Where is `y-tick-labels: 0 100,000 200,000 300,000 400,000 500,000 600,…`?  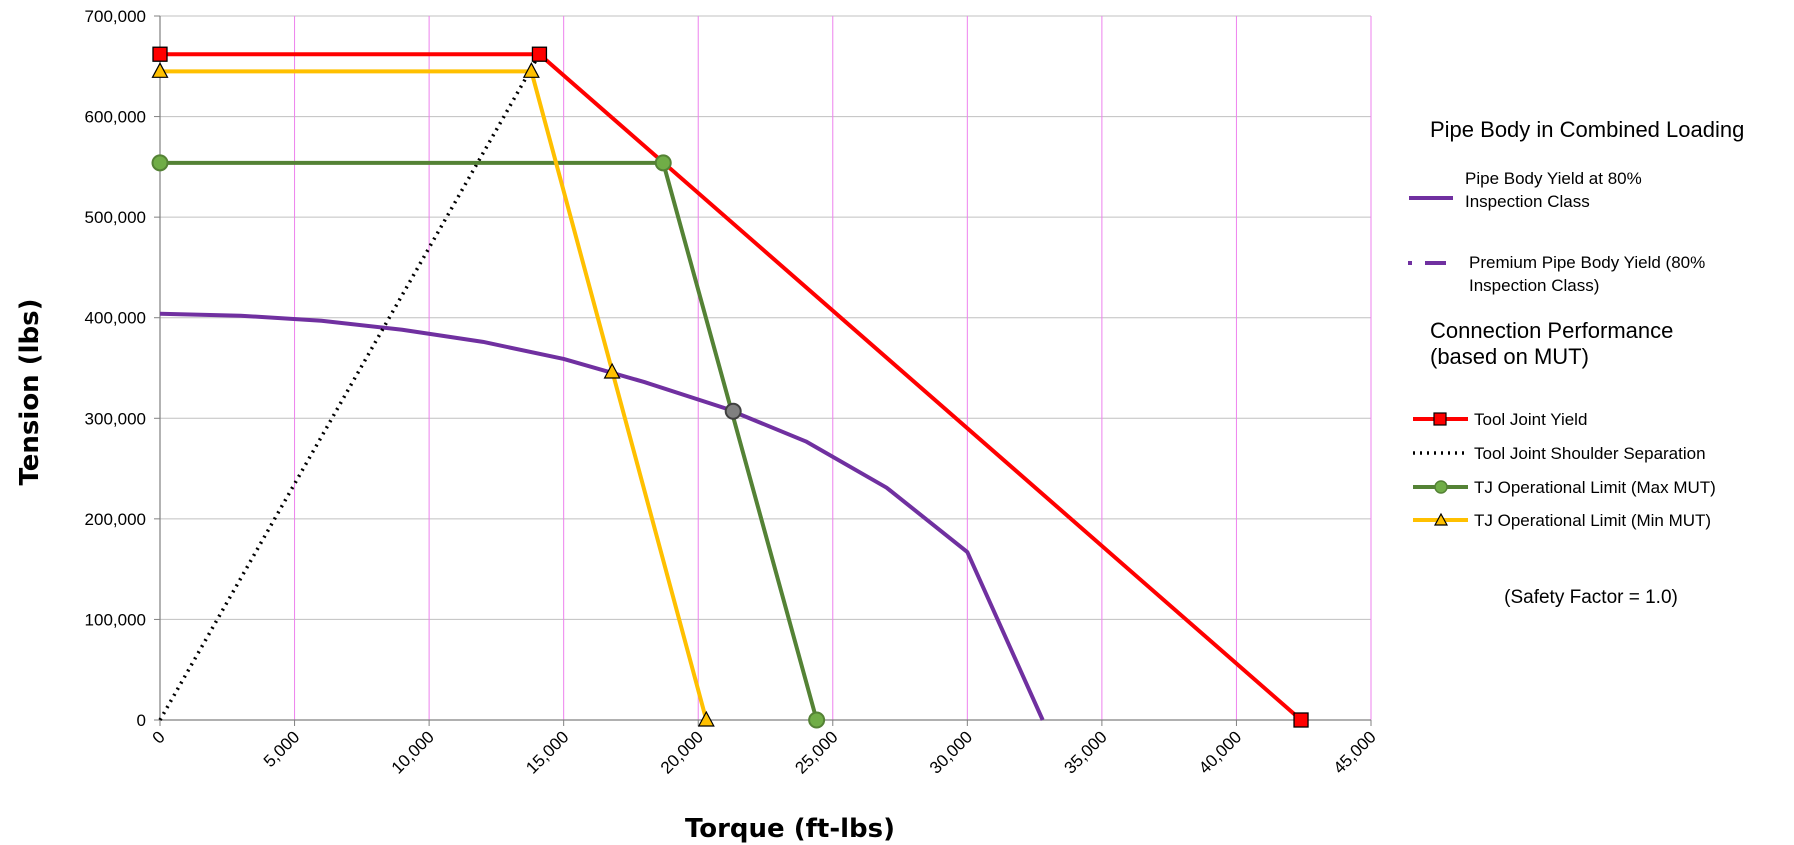
y-tick-labels: 0 100,000 200,000 300,000 400,000 500,000 600,… is located at coordinates (115, 368).